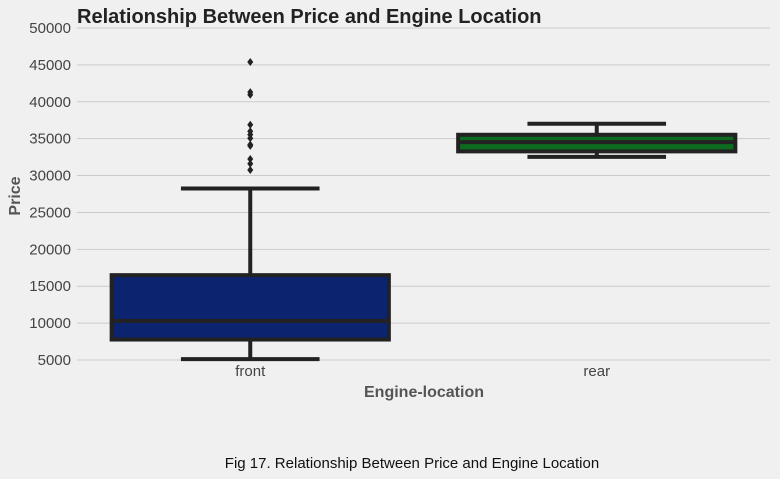 The width and height of the screenshot is (780, 479). Describe the element at coordinates (50, 176) in the screenshot. I see `y-tick-label: 30000` at that location.